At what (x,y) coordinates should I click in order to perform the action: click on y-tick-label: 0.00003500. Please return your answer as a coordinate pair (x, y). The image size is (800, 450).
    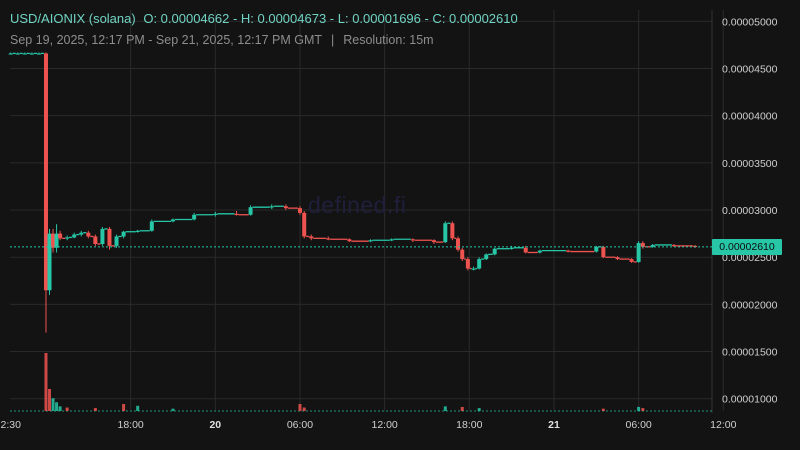
    Looking at the image, I should click on (750, 164).